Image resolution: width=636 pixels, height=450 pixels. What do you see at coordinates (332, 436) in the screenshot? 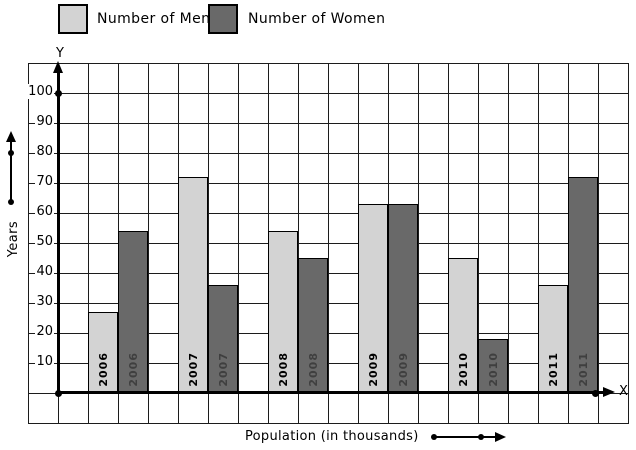
I see `x-axis-title: Population (in thousands)` at bounding box center [332, 436].